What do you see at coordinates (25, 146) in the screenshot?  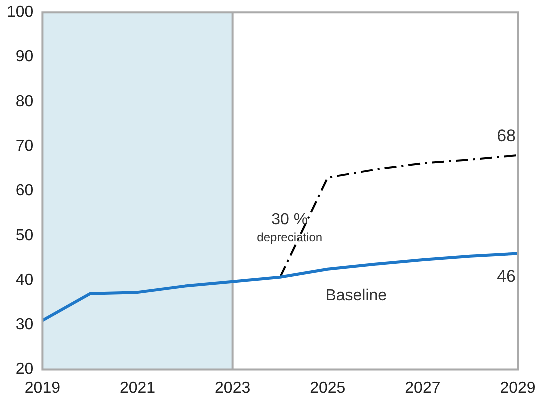 I see `y-tick-label: 70` at bounding box center [25, 146].